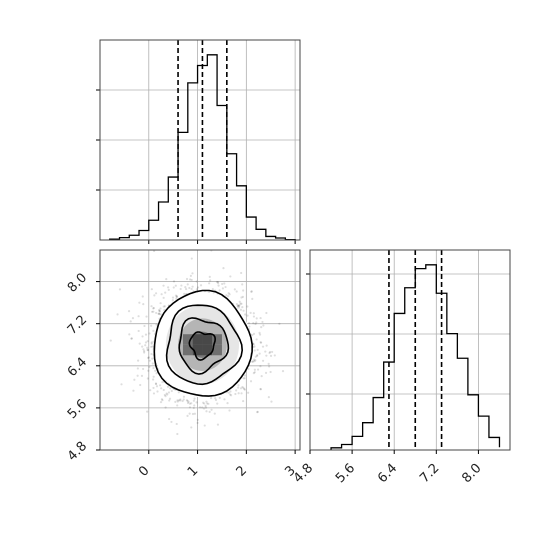  What do you see at coordinates (77, 451) in the screenshot?
I see `y-tick-label: 4.8` at bounding box center [77, 451].